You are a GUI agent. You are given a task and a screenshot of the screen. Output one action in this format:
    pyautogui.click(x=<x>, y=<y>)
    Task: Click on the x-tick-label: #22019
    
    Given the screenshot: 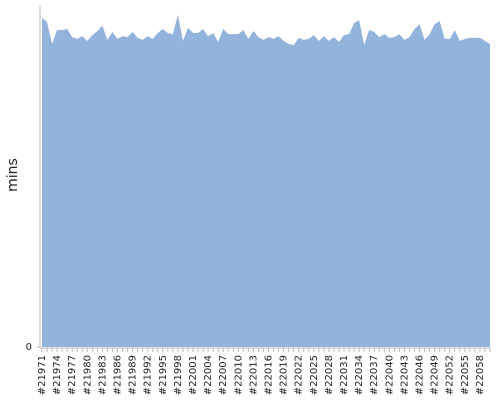 What is the action you would take?
    pyautogui.click(x=284, y=375)
    